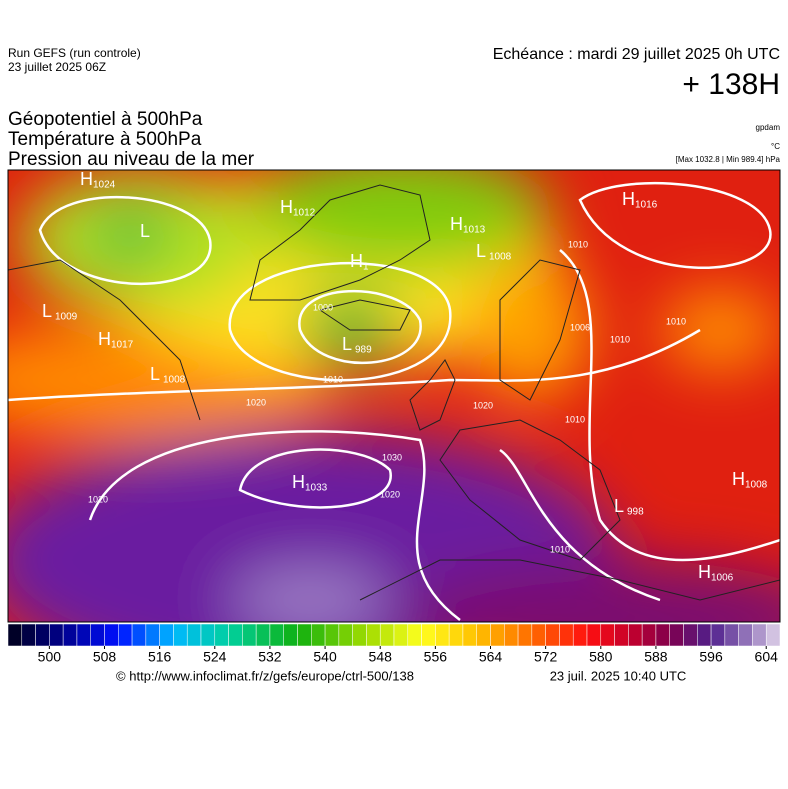 The width and height of the screenshot is (788, 789). What do you see at coordinates (636, 54) in the screenshot?
I see `echeance: Echéance : mardi 29 juillet 2025 0h UTC` at bounding box center [636, 54].